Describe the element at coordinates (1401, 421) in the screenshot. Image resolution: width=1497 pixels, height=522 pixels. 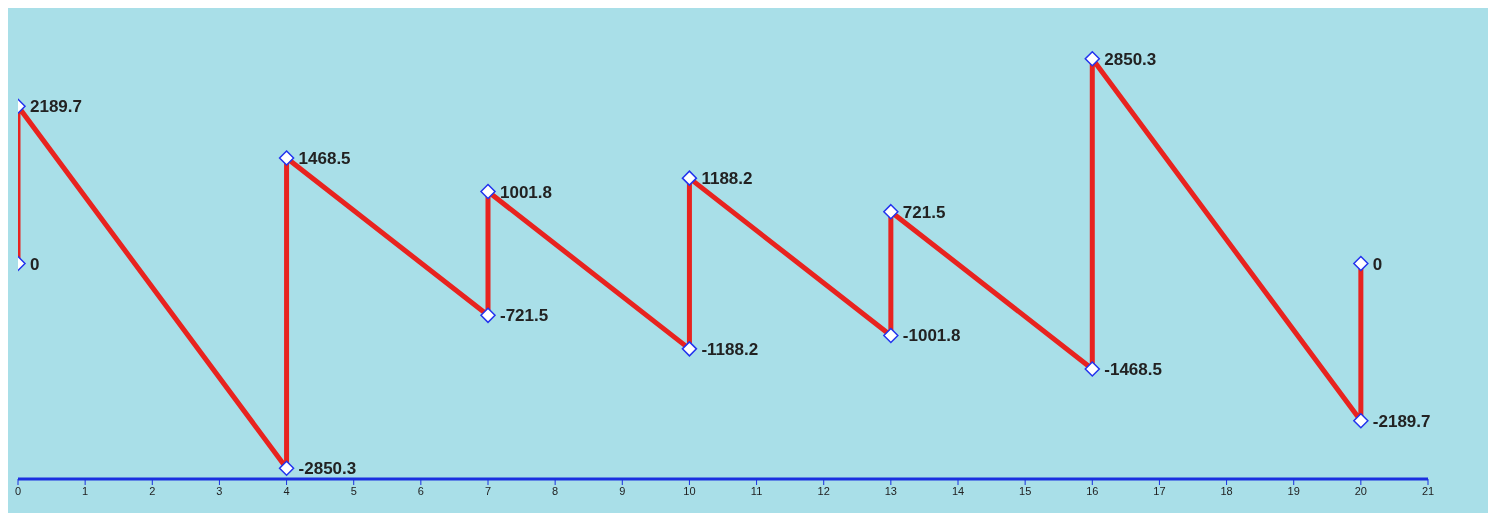
I see `data-label: -2189.7` at that location.